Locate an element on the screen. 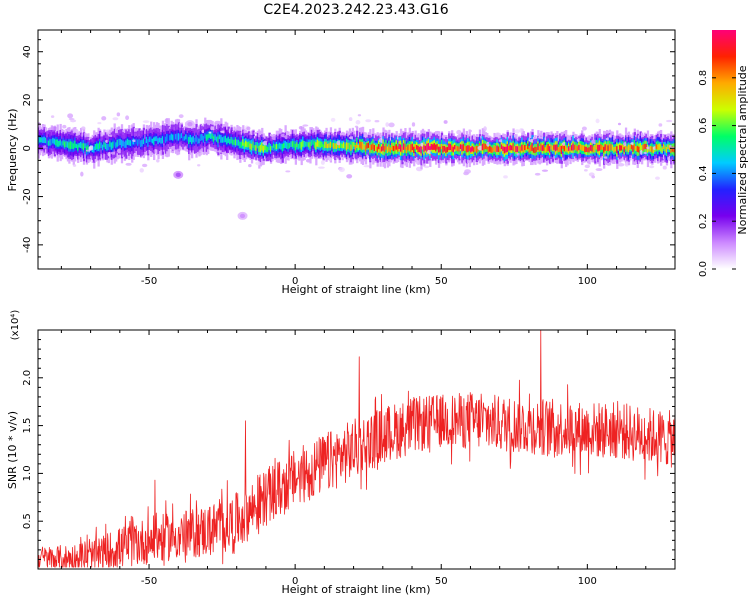 The image size is (750, 600). spectrogram-y-axis-label: Frequency (Hz) is located at coordinates (12, 150).